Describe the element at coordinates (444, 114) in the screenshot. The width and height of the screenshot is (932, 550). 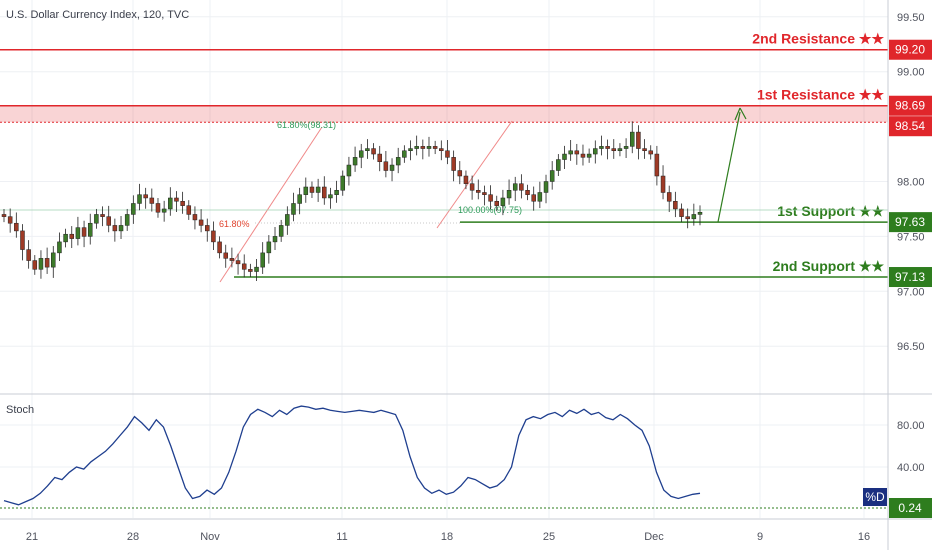
I see `resistance-zone` at that location.